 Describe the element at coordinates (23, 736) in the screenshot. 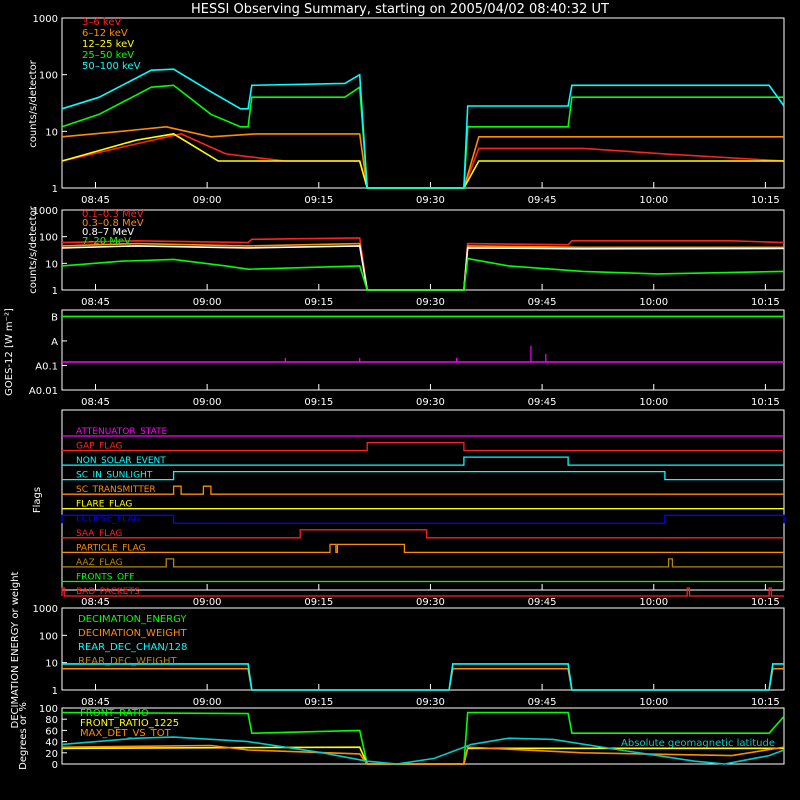

I see `y-axis-label: Degrees or %` at that location.